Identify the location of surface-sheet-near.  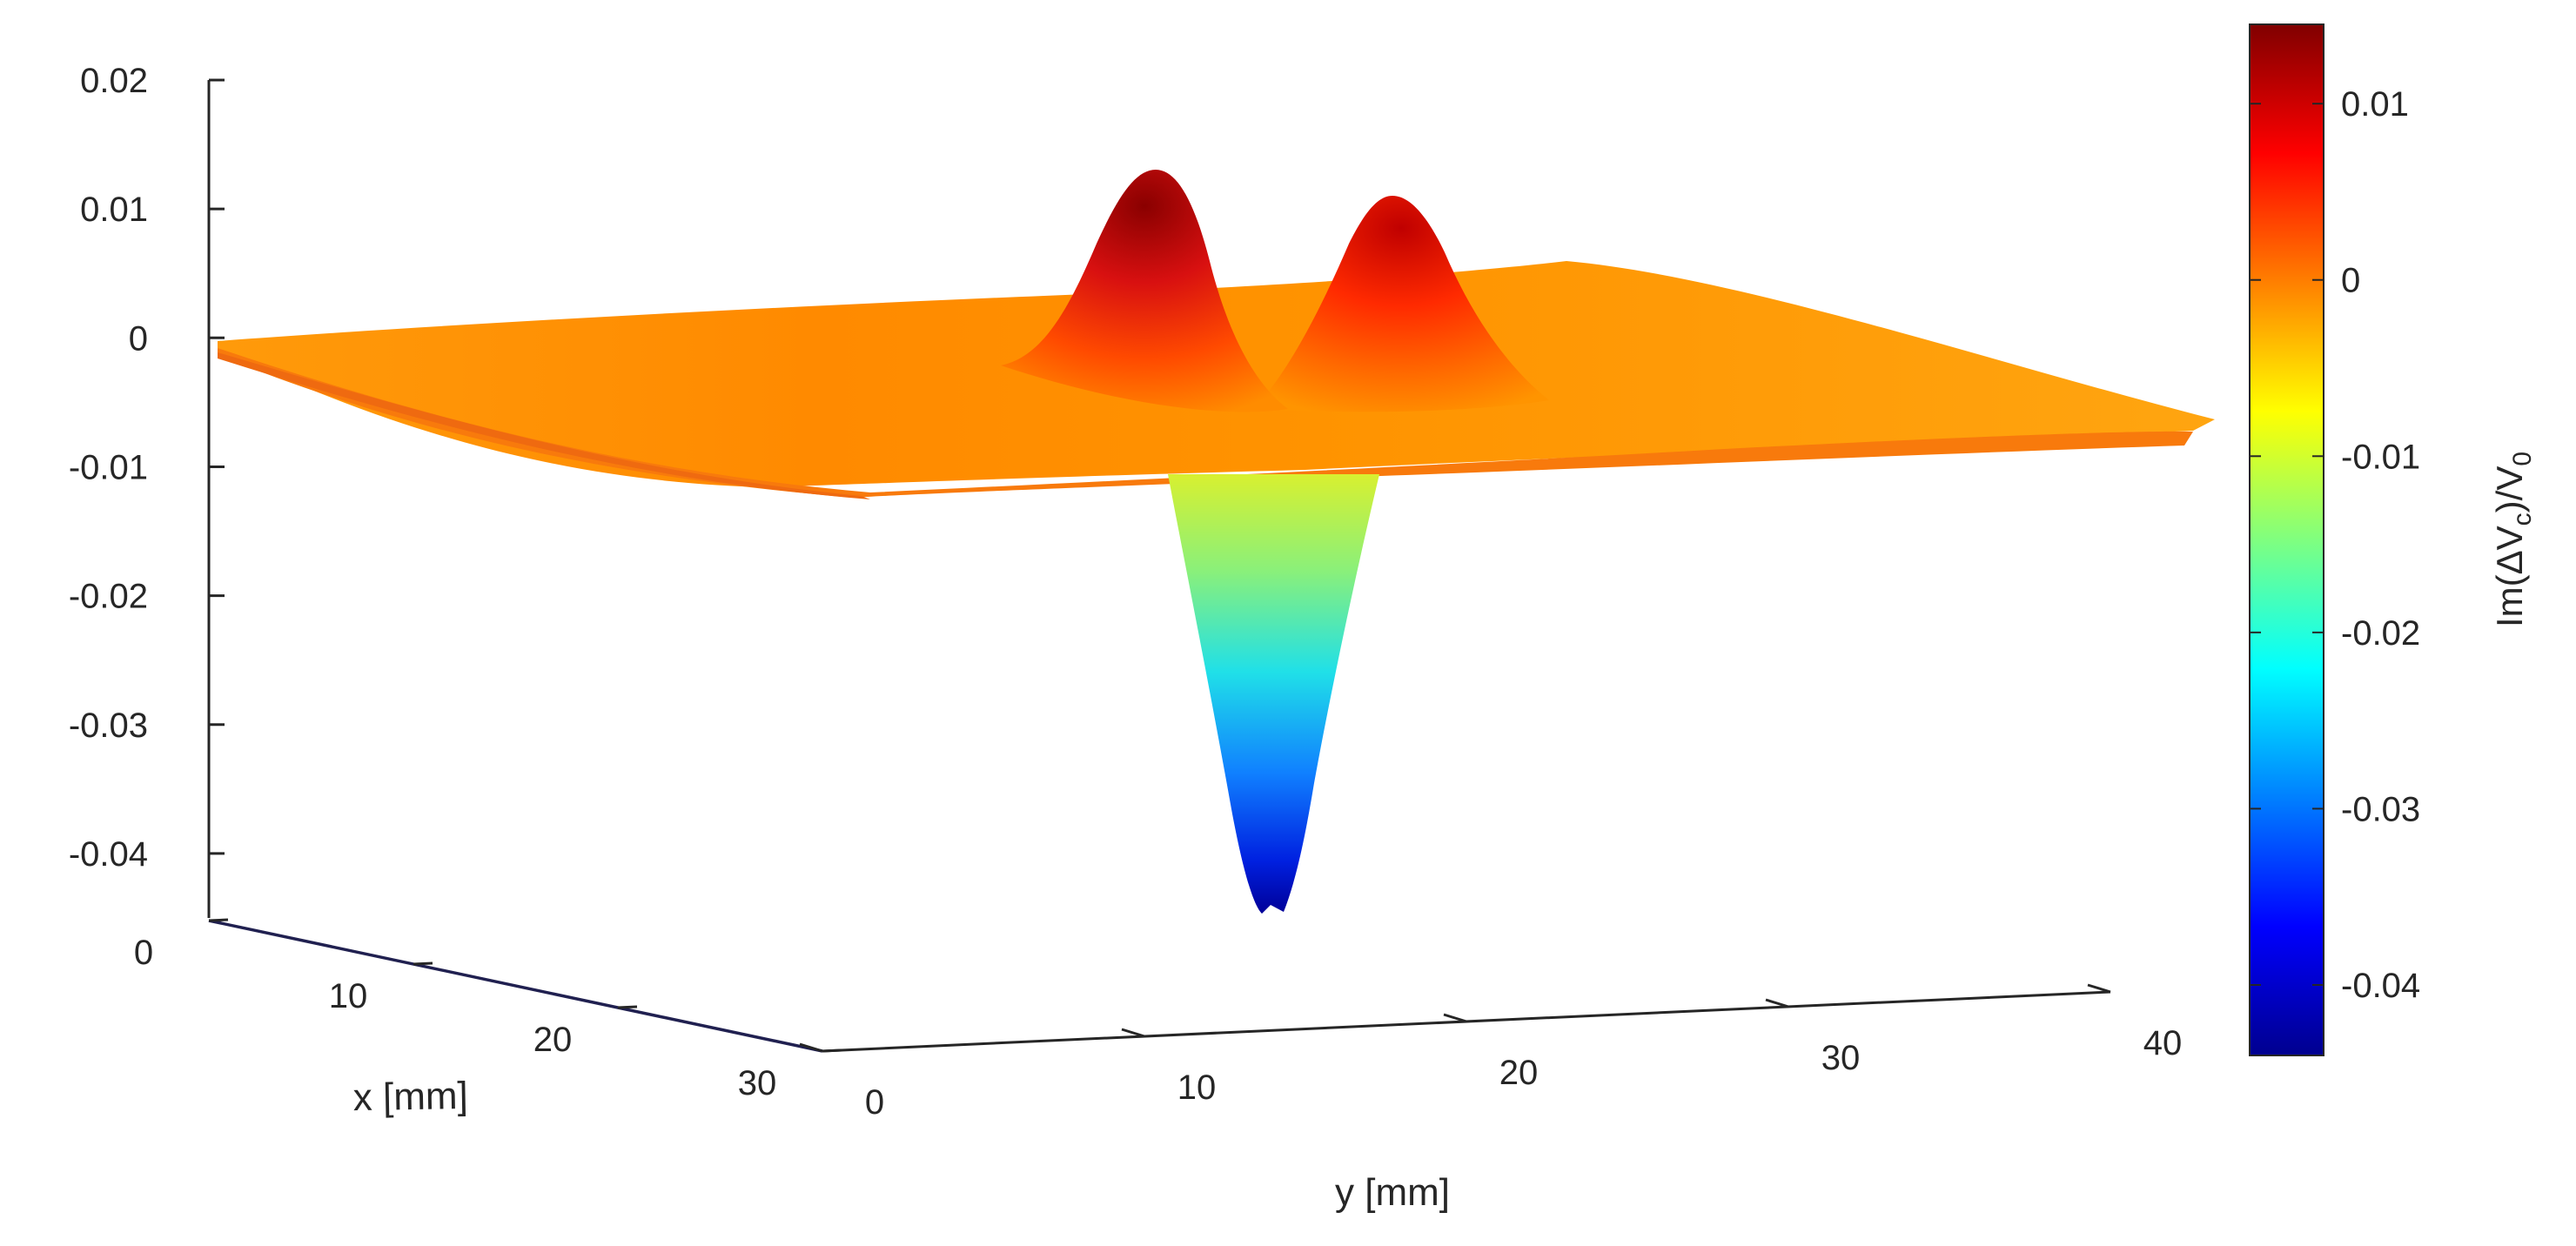
(1206, 423).